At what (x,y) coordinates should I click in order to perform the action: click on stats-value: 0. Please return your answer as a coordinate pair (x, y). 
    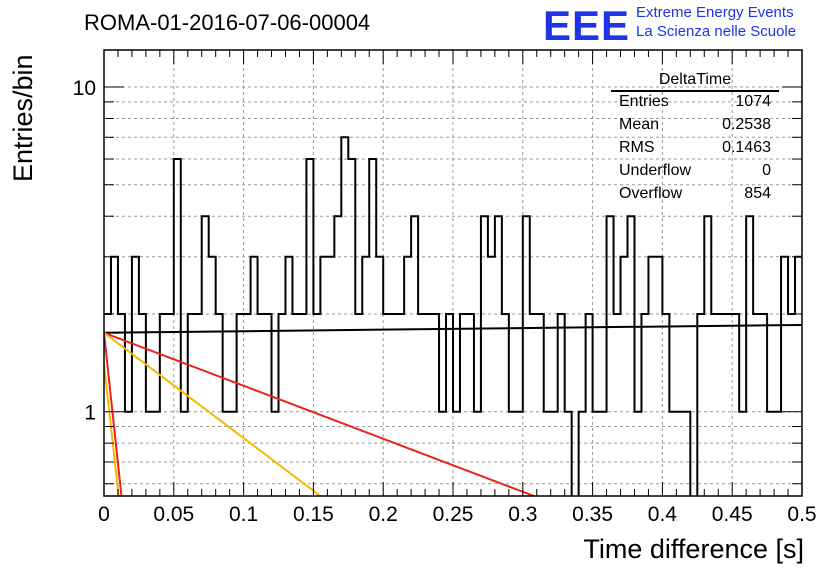
    Looking at the image, I should click on (766, 170).